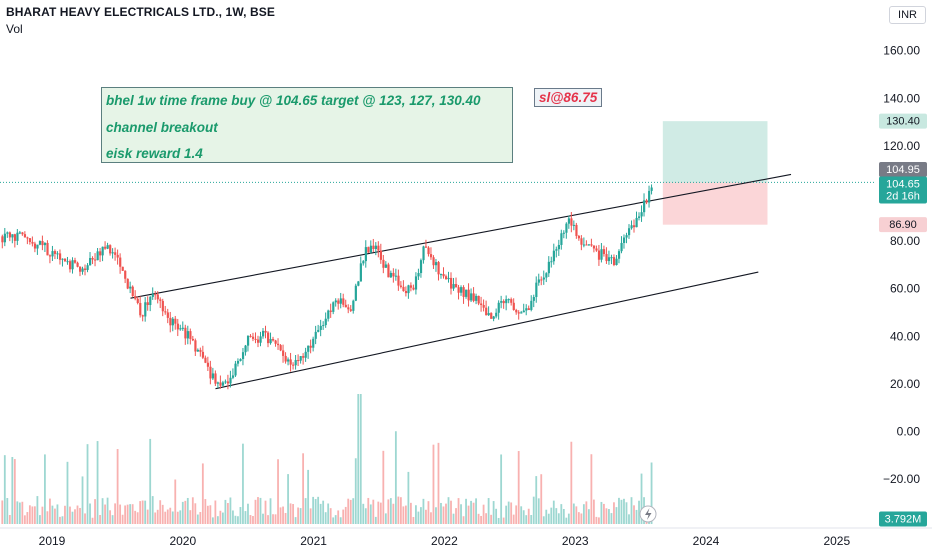  What do you see at coordinates (905, 384) in the screenshot?
I see `y-tick-label: 20.00` at bounding box center [905, 384].